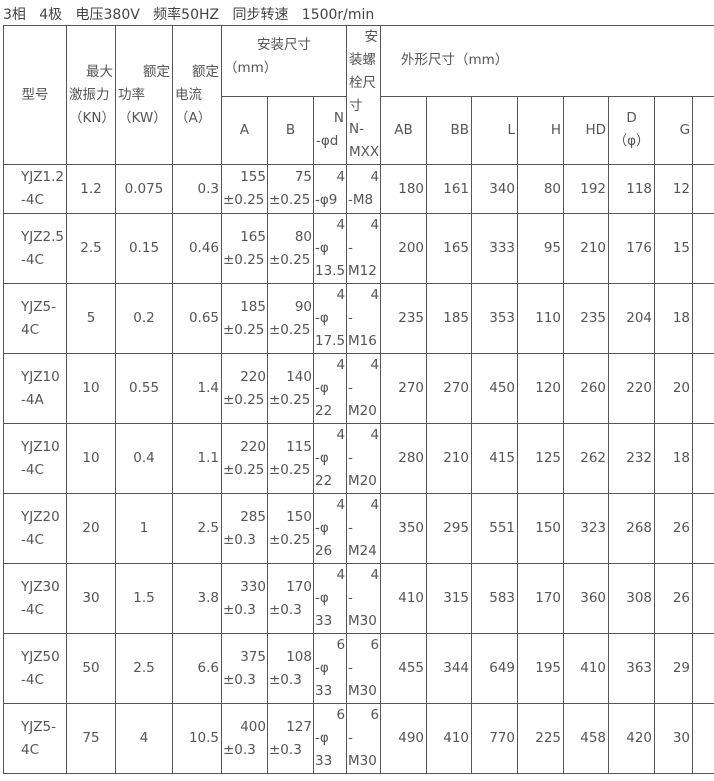 The image size is (714, 781). I want to click on cell-outline-bb: 210, so click(449, 458).